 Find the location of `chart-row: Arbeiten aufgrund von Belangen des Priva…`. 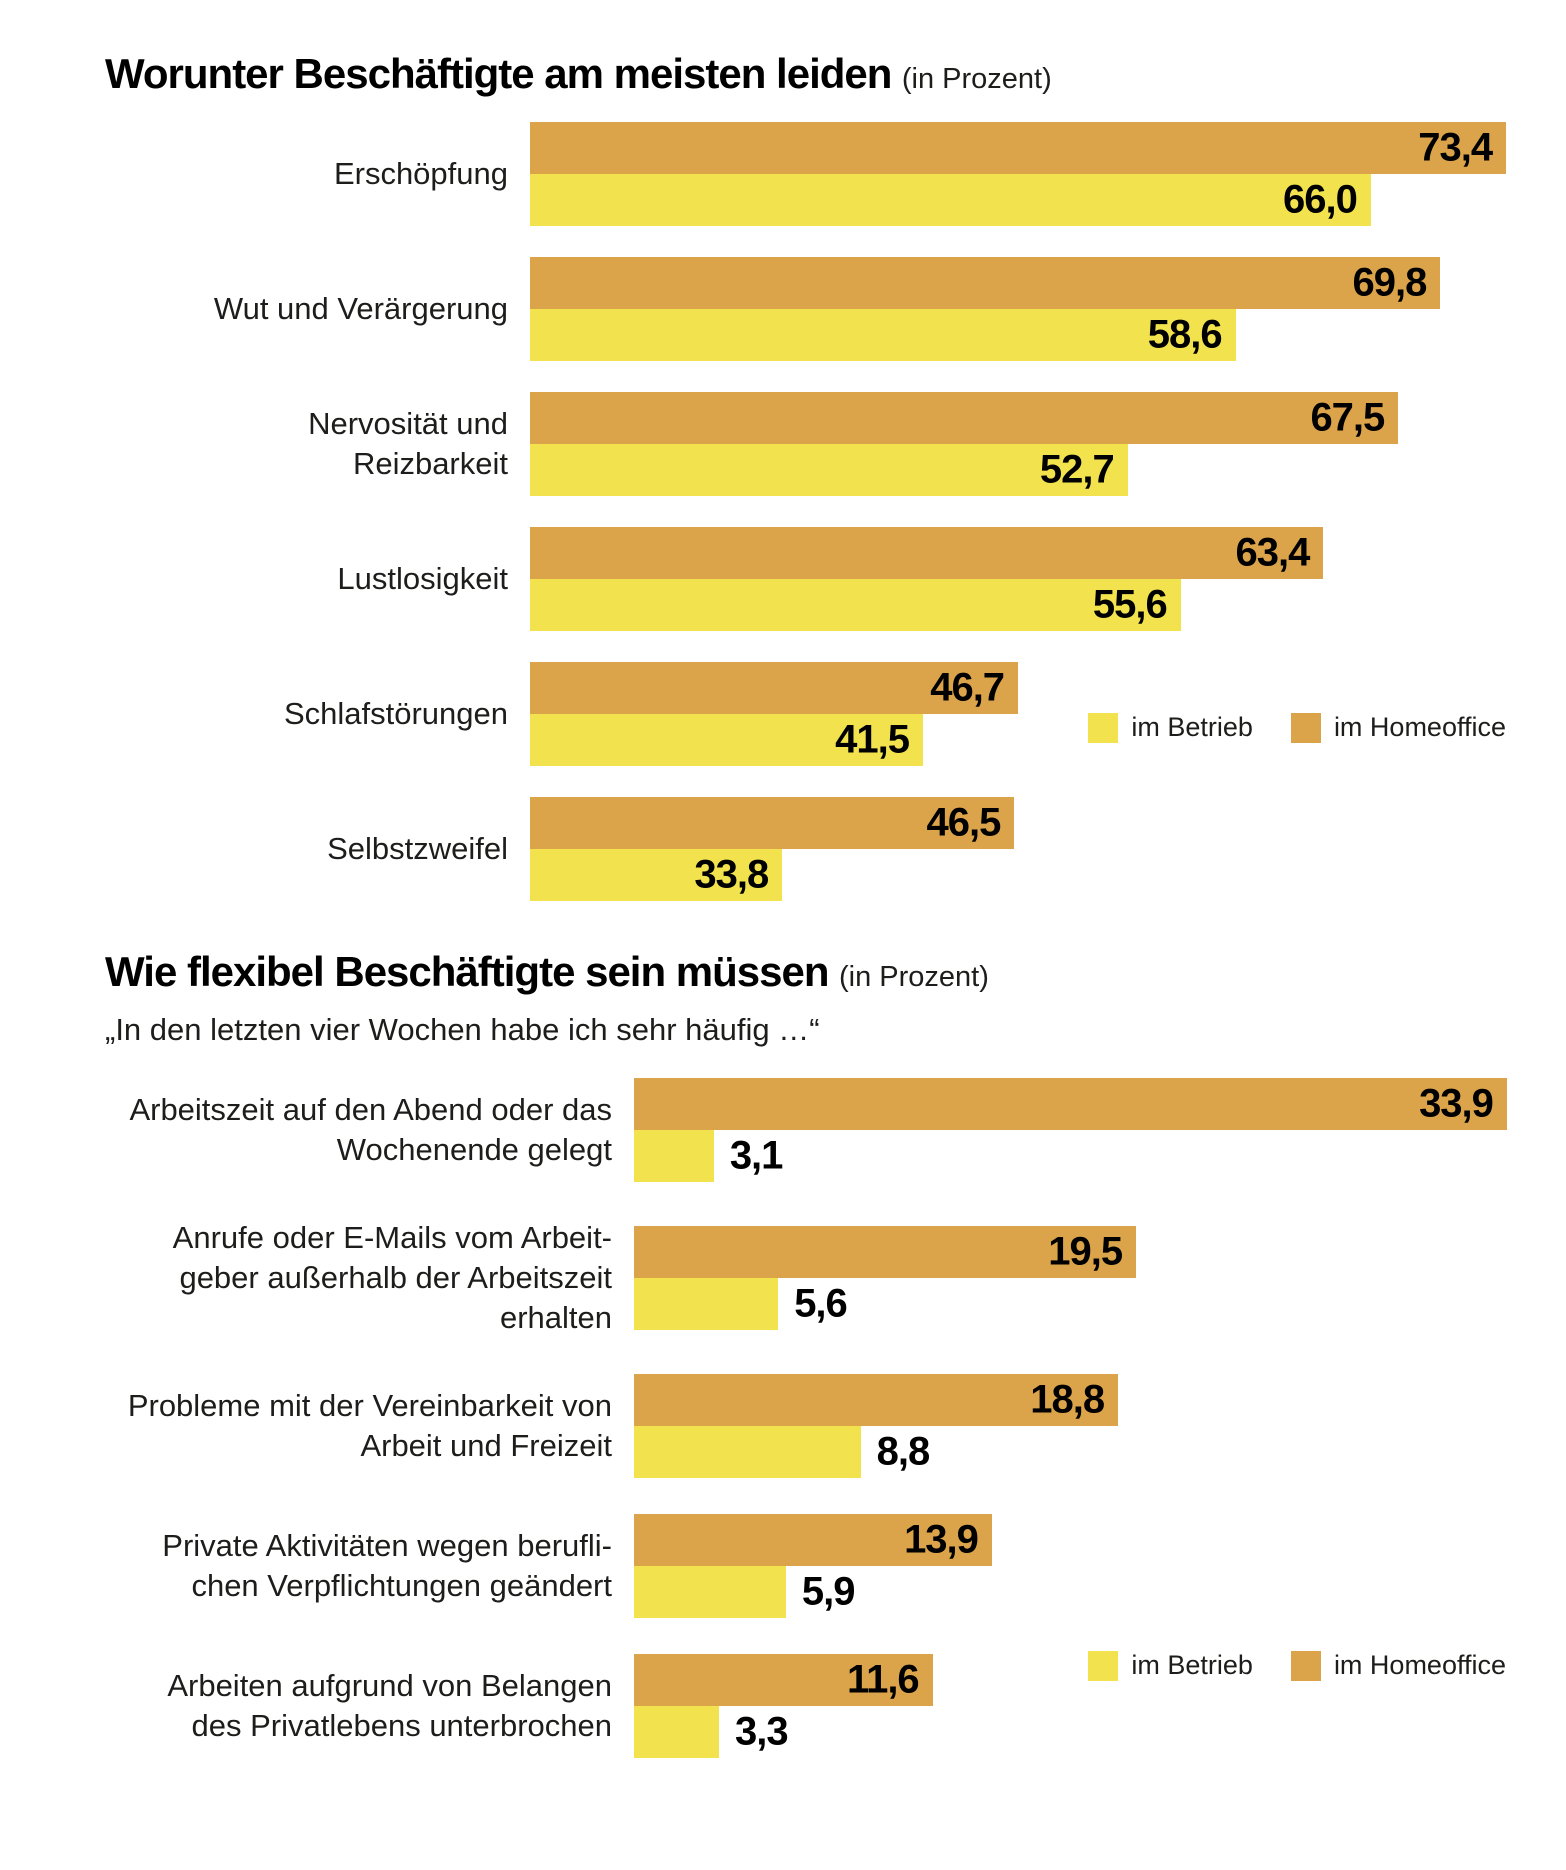

chart-row: Arbeiten aufgrund von Belangen des Priva… is located at coordinates (807, 1706).